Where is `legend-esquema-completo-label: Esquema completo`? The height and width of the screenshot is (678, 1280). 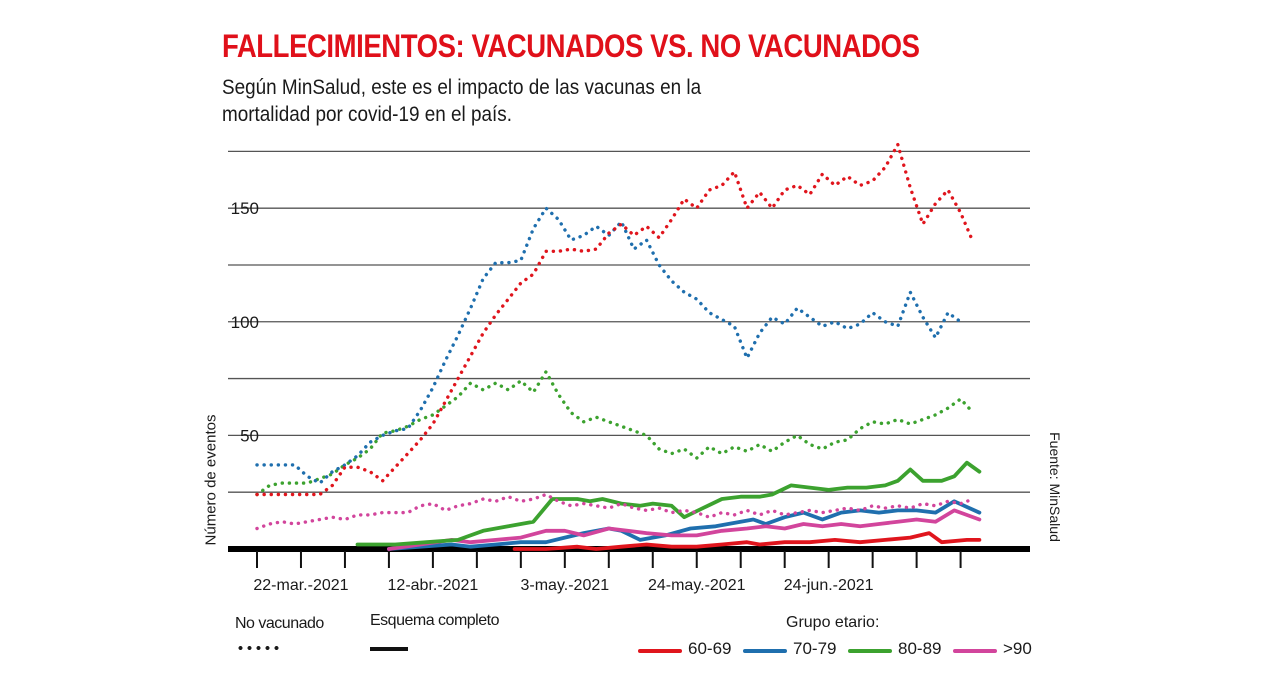 legend-esquema-completo-label: Esquema completo is located at coordinates (434, 620).